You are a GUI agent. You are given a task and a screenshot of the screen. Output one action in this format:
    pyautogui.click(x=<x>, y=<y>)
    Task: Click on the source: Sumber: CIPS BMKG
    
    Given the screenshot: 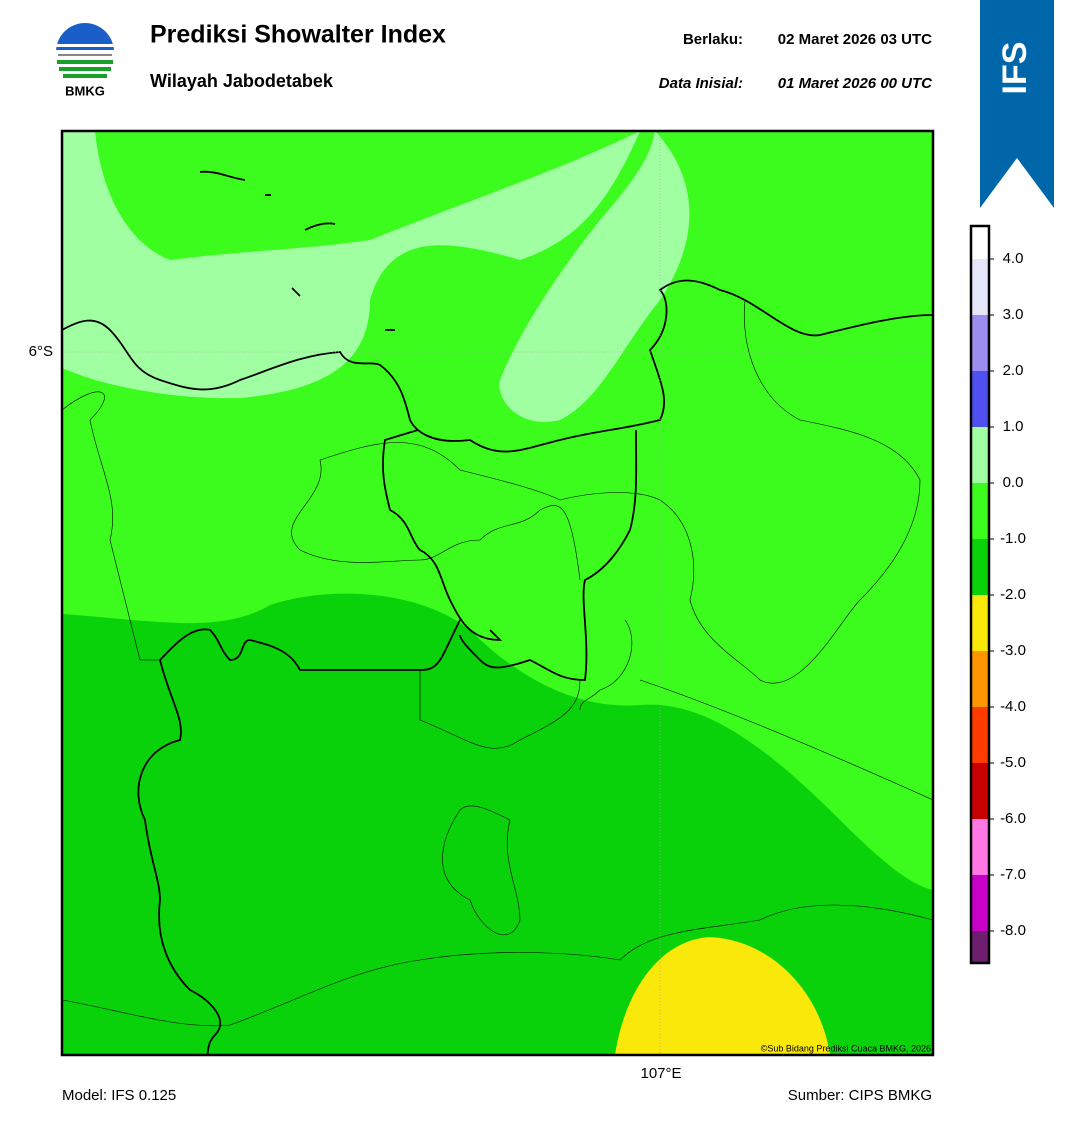 What is the action you would take?
    pyautogui.click(x=860, y=1095)
    